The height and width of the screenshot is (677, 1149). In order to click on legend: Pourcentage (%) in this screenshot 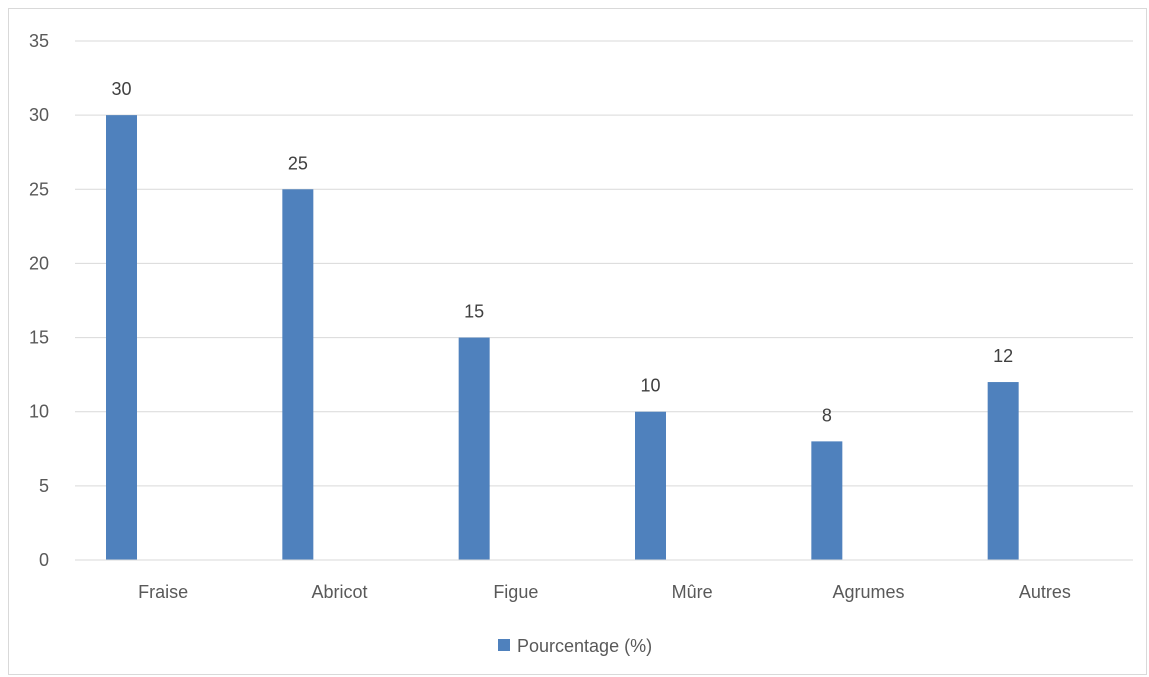, I will do `click(575, 646)`.